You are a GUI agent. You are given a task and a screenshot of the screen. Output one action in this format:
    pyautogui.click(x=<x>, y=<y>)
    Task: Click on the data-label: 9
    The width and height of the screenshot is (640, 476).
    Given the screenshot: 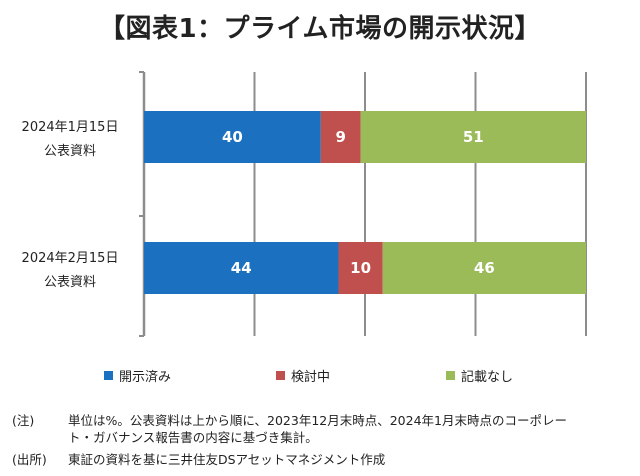 What is the action you would take?
    pyautogui.click(x=340, y=137)
    